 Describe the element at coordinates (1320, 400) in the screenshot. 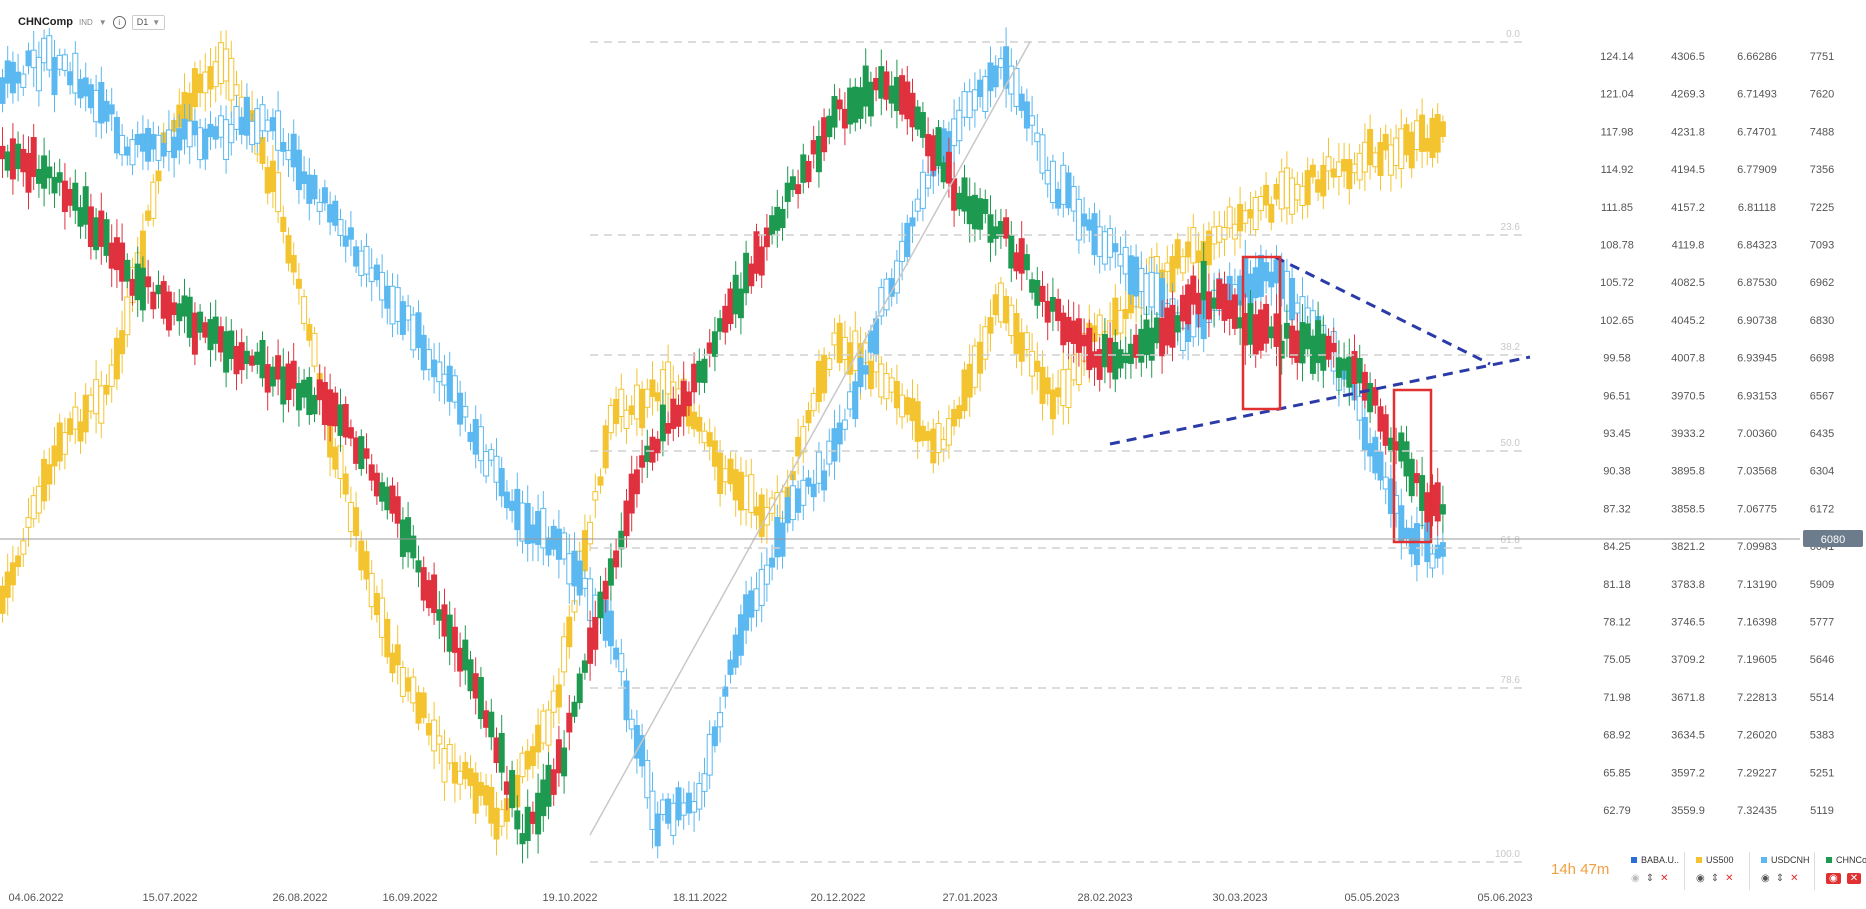

I see `triangle-lower-line` at that location.